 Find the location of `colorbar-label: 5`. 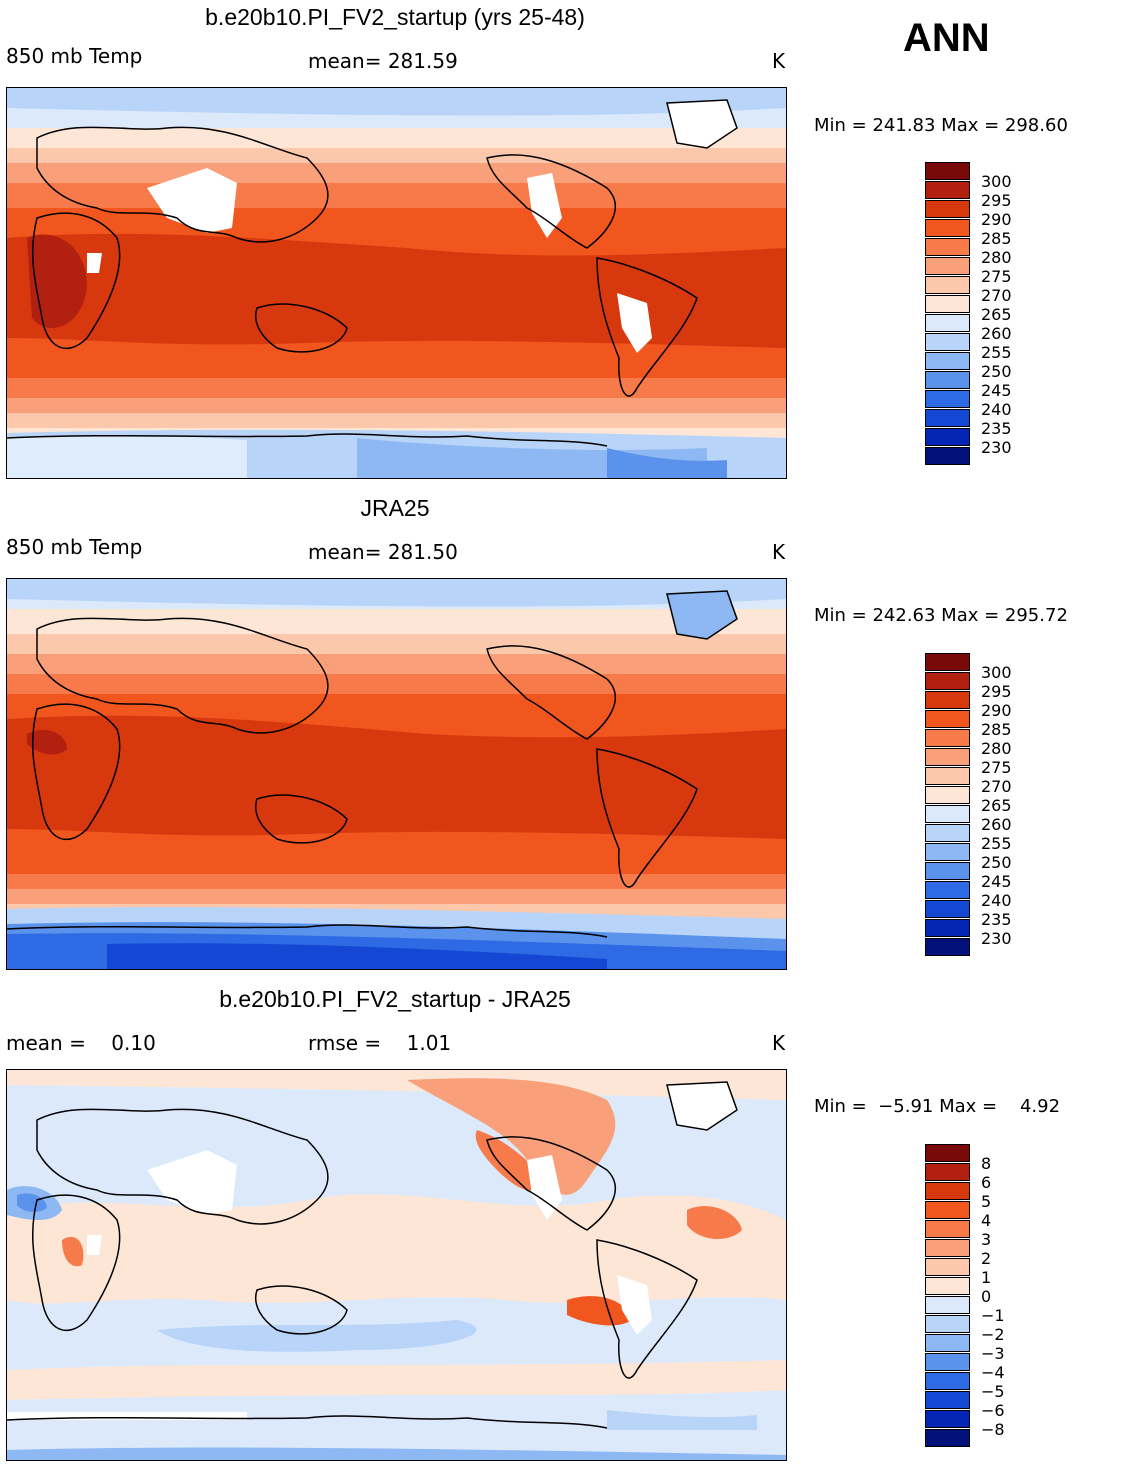

colorbar-label: 5 is located at coordinates (986, 1201).